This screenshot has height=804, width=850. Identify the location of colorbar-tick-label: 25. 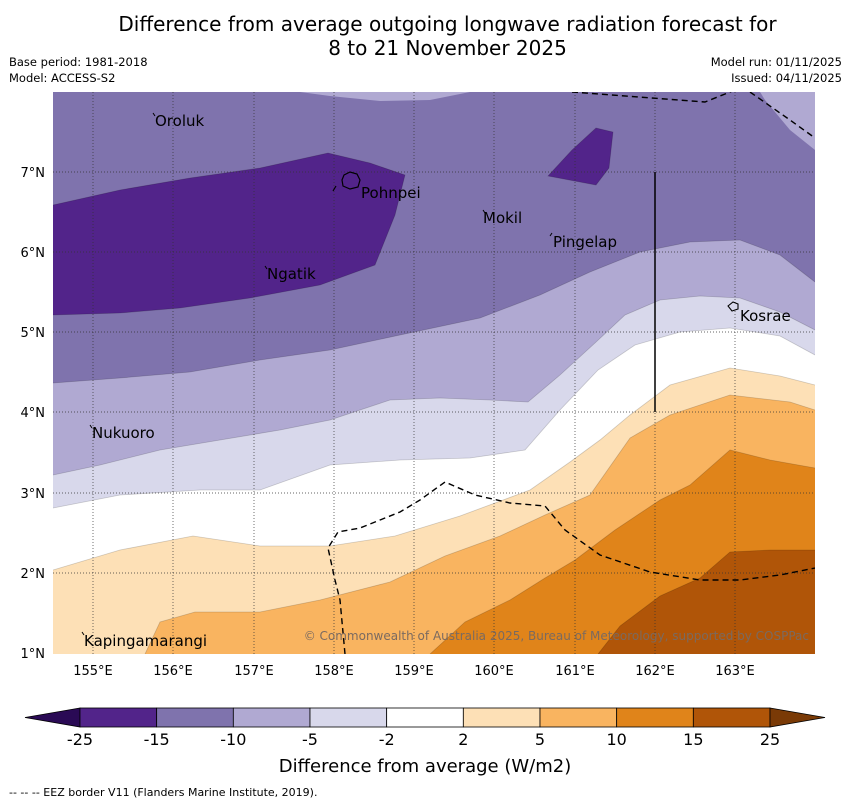
(770, 739).